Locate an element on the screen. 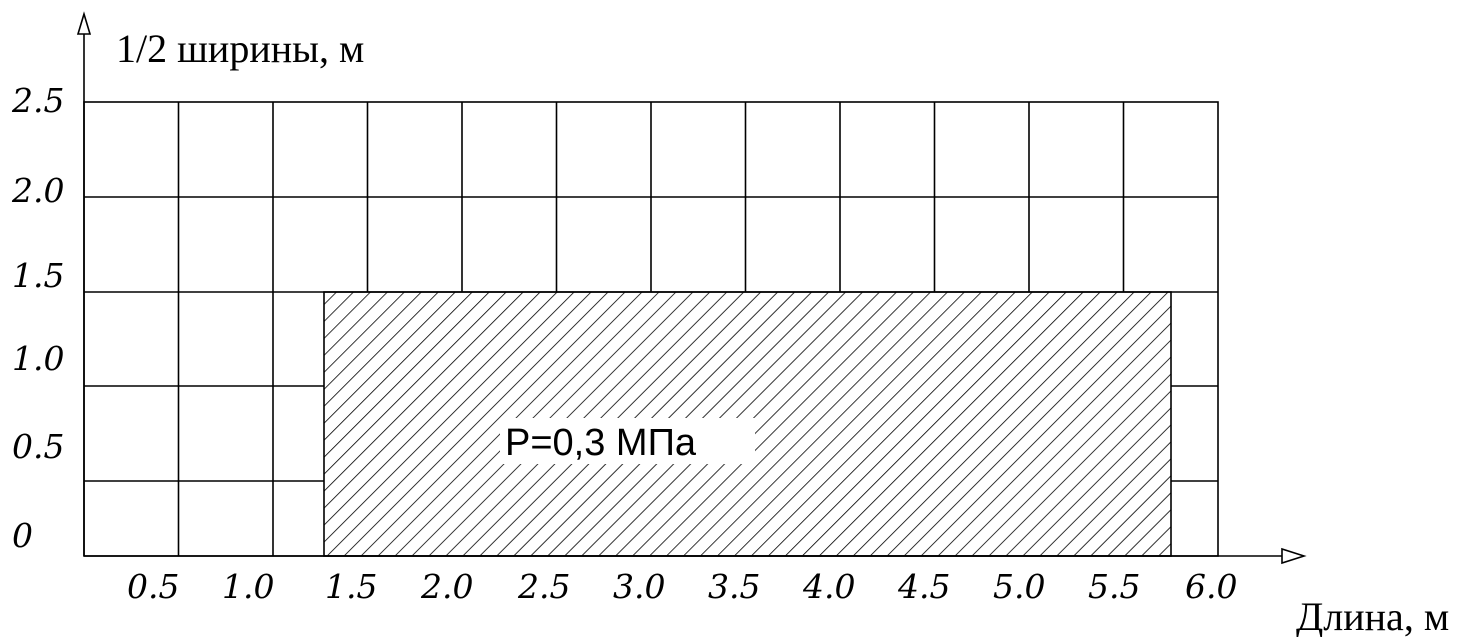  x-axis-title: Длина, м is located at coordinates (1372, 615).